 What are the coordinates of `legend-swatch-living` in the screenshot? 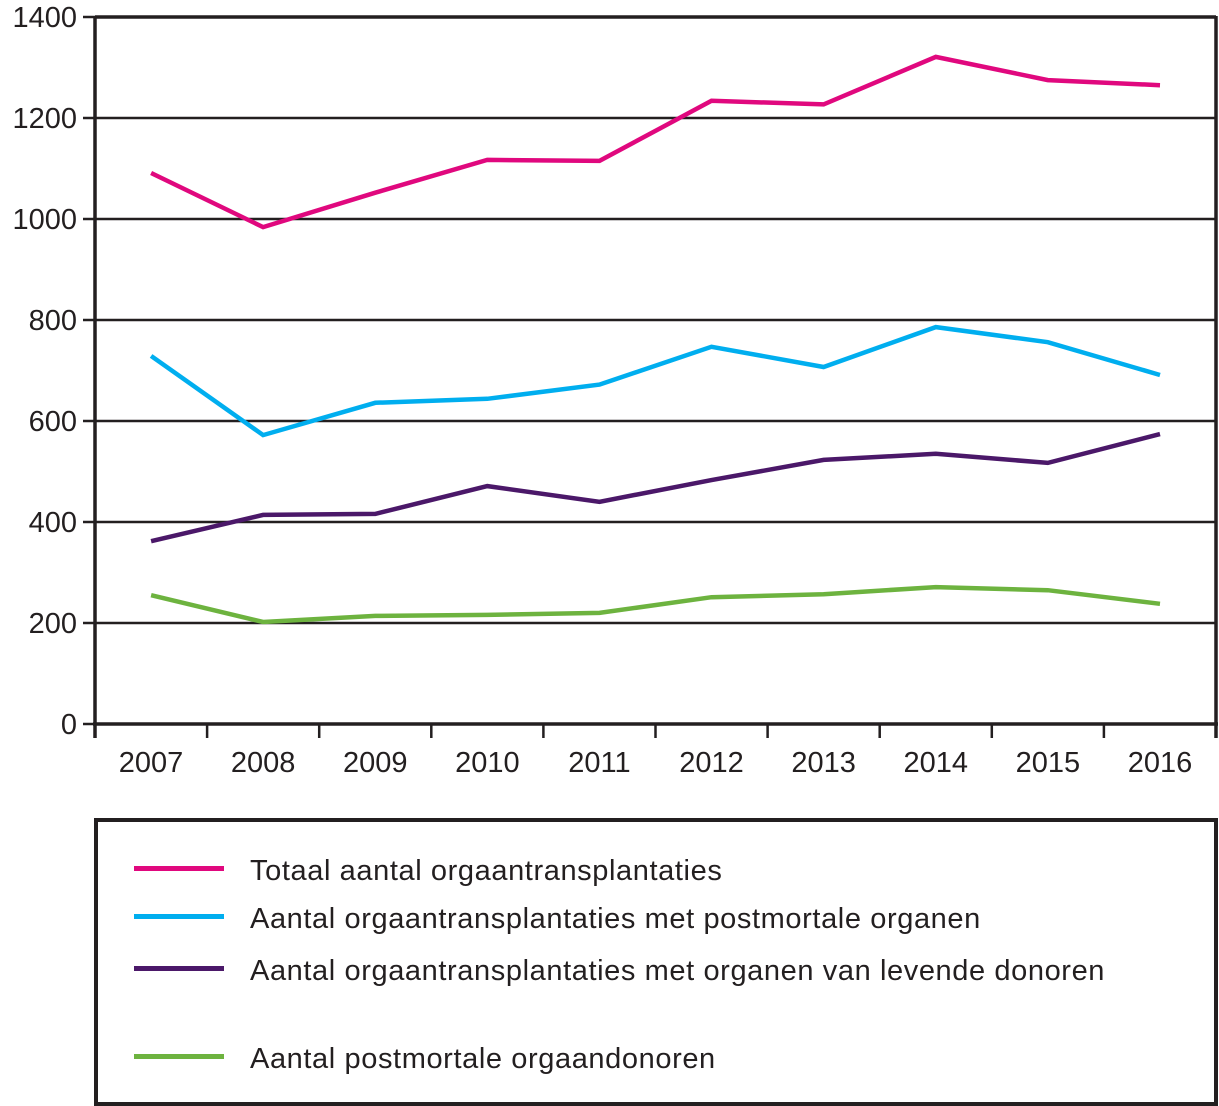 It's located at (179, 968).